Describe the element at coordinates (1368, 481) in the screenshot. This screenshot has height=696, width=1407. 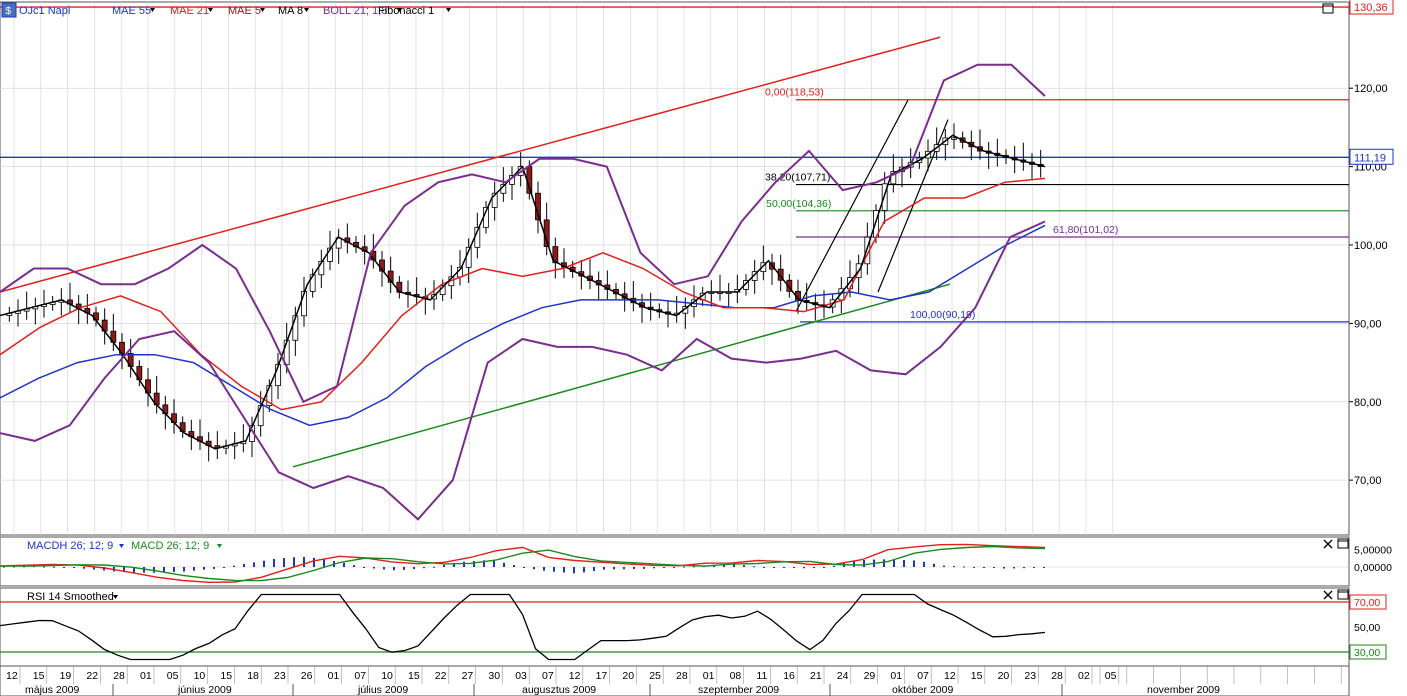
I see `price-tick-label: 70,00` at that location.